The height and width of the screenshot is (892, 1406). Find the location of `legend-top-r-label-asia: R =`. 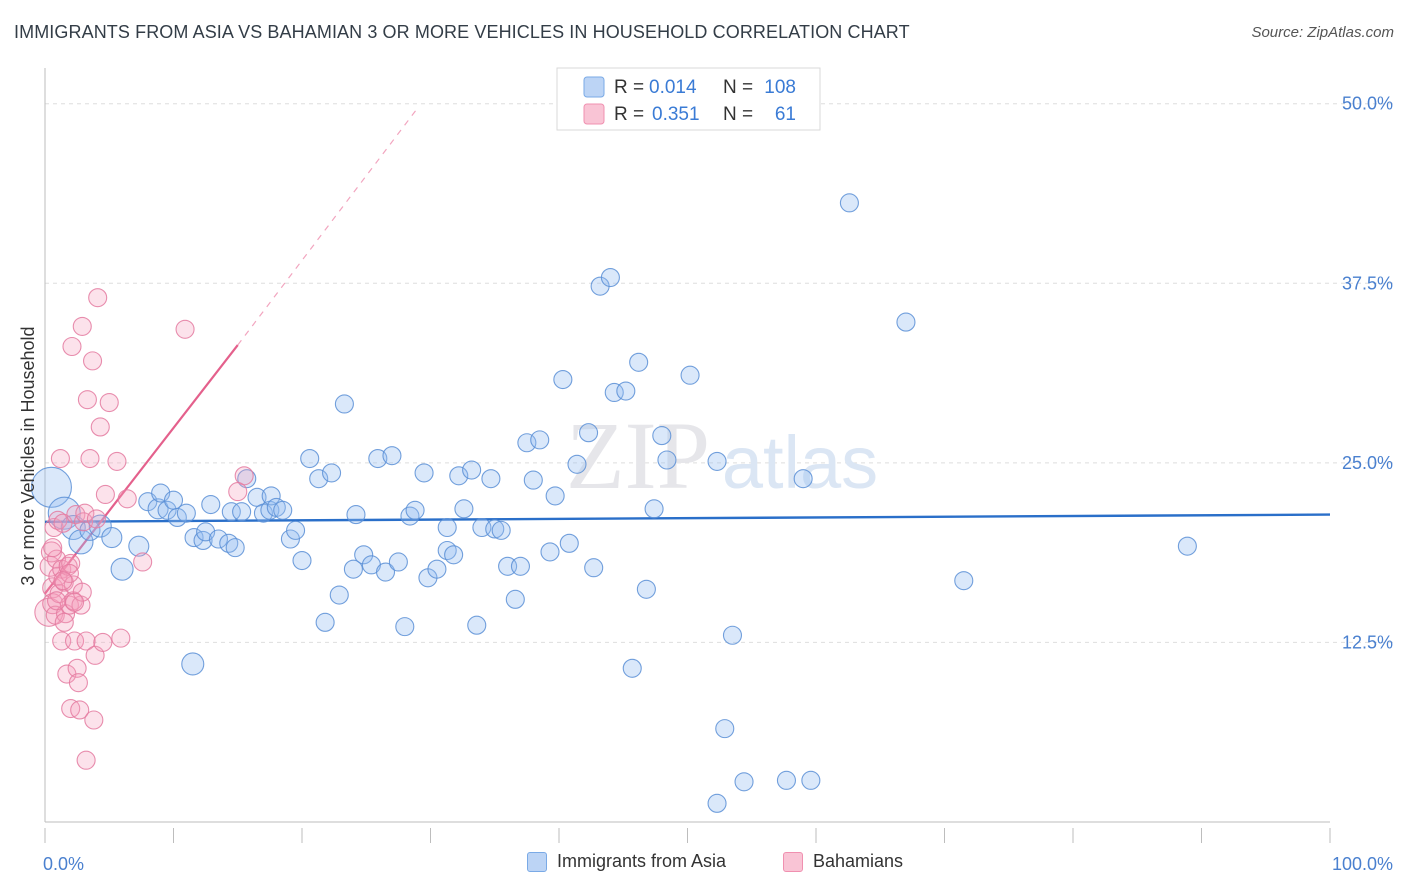

legend-top-r-label-asia: R = is located at coordinates (629, 87).